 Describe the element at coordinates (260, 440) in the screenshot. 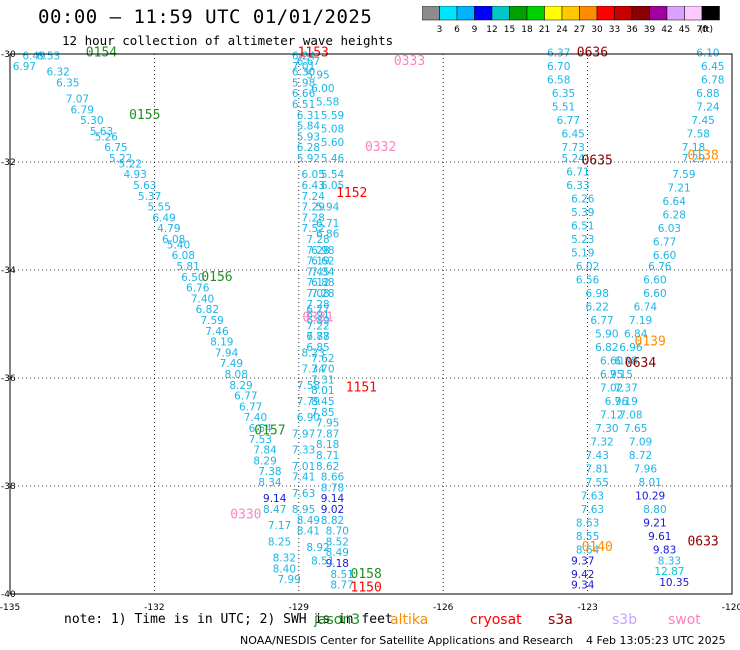

I see `wave-height-label: 7.53` at that location.